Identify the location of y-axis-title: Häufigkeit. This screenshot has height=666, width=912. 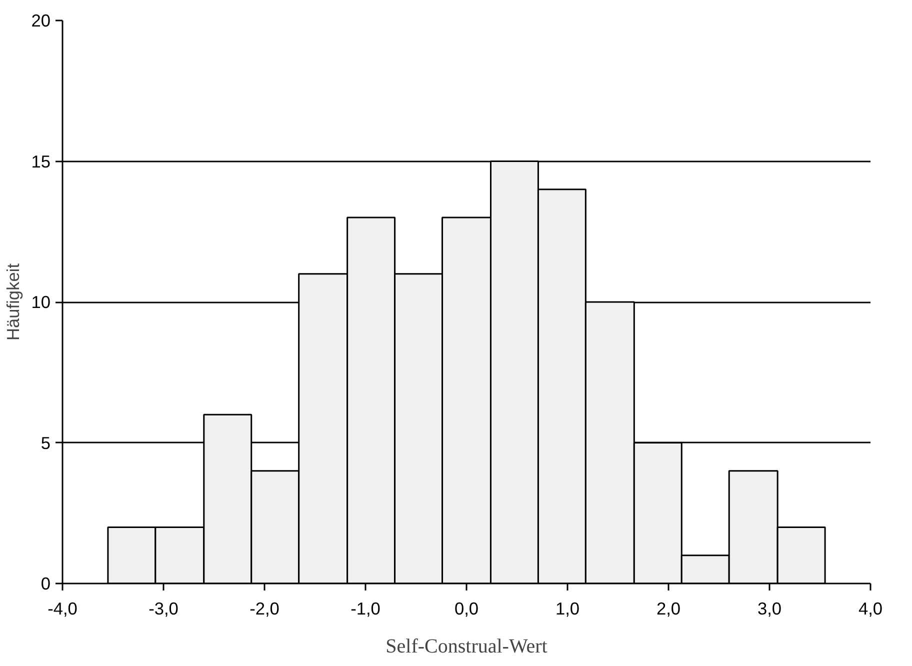
(13, 302).